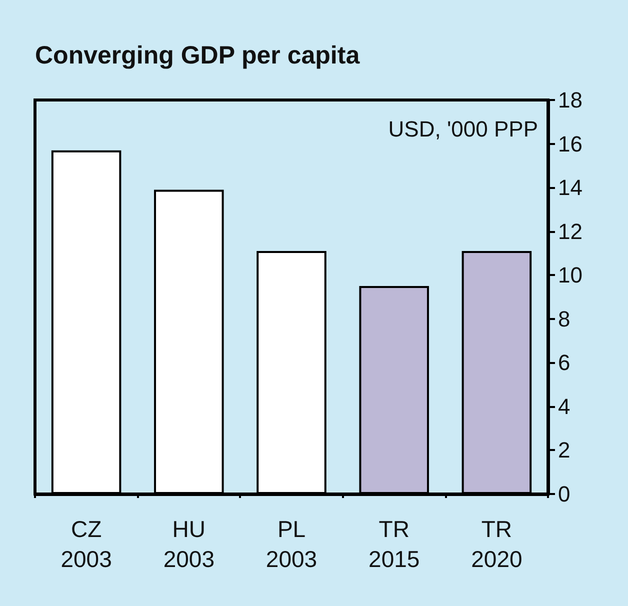  Describe the element at coordinates (564, 319) in the screenshot. I see `y-tick-label: 8` at that location.